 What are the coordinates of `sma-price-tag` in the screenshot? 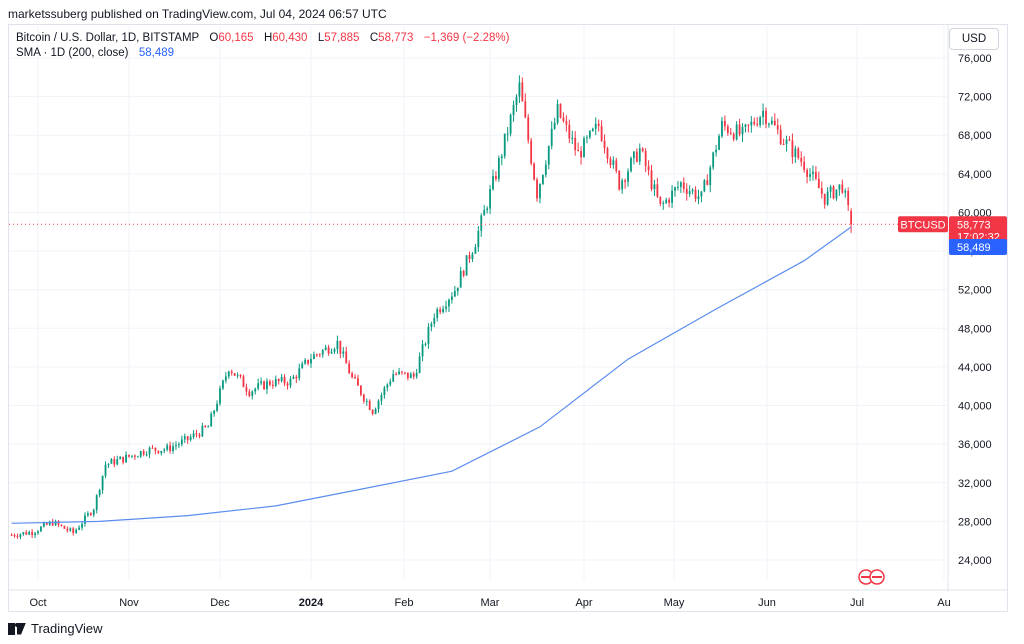 It's located at (978, 247).